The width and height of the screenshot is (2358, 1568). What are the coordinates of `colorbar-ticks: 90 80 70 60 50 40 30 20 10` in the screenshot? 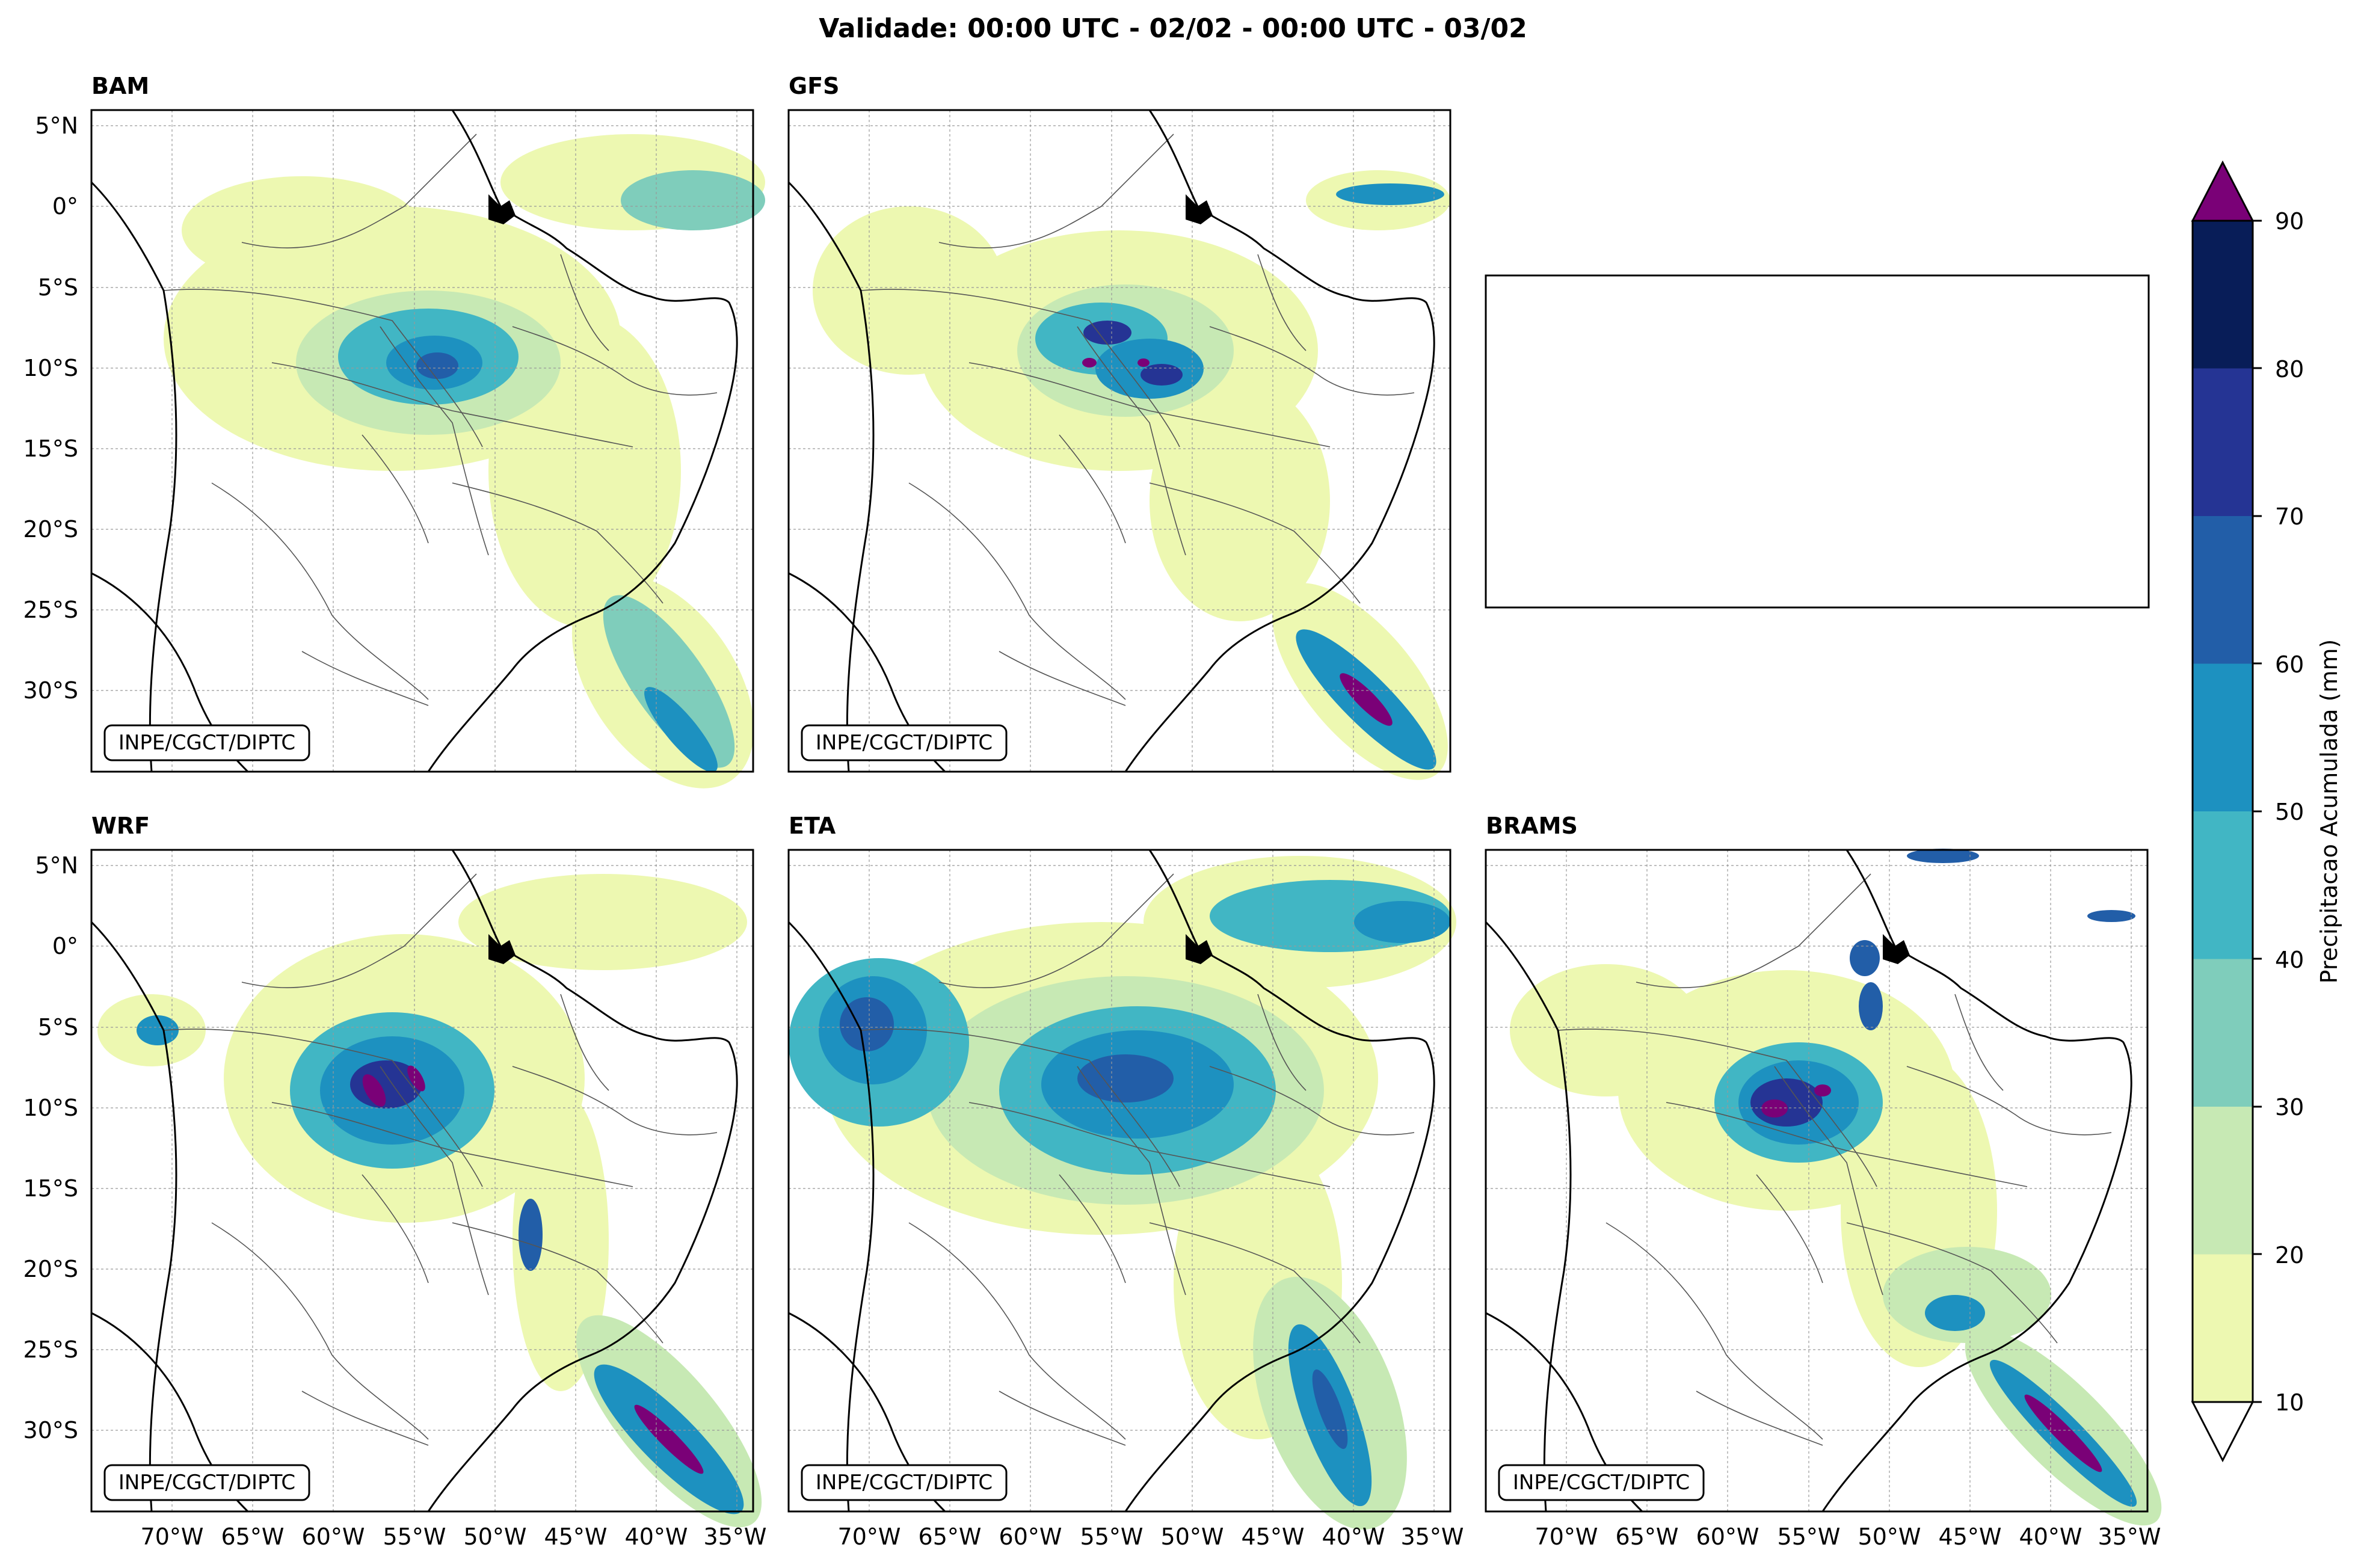 It's located at (2289, 812).